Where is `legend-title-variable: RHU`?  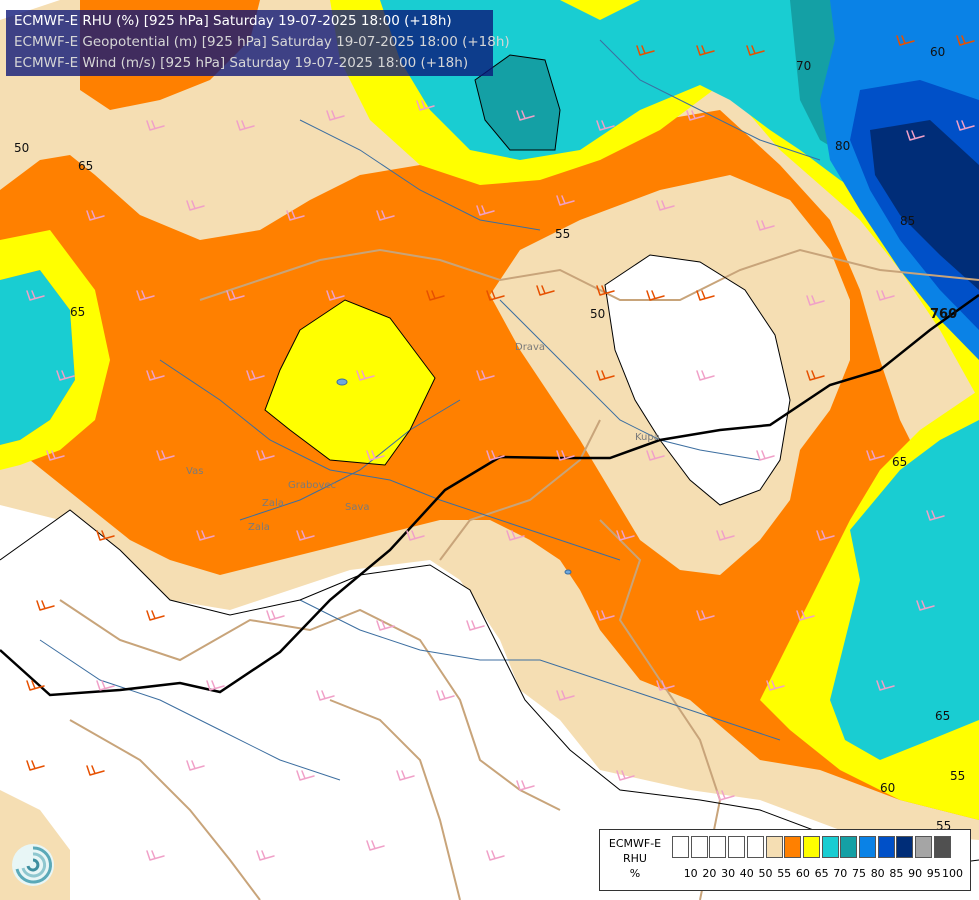 legend-title-variable: RHU is located at coordinates (635, 858).